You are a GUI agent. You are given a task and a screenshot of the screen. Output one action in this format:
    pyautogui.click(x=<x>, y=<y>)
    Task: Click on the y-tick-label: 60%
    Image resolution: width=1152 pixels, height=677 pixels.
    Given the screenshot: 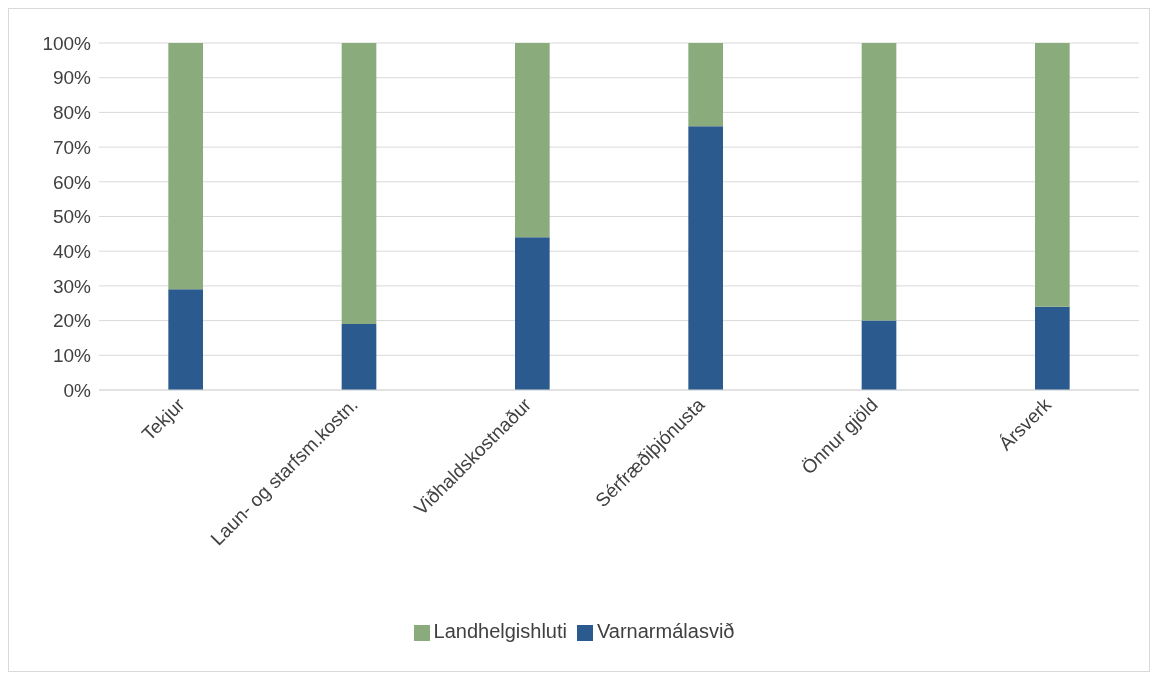 What is the action you would take?
    pyautogui.click(x=72, y=182)
    